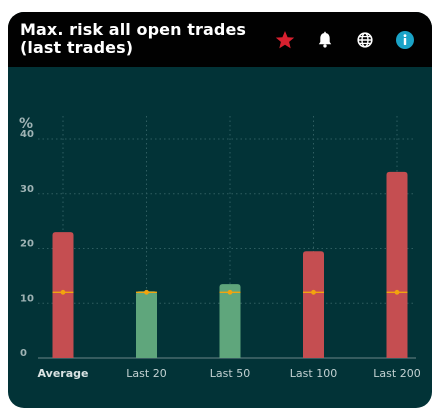 The width and height of the screenshot is (440, 420). What do you see at coordinates (405, 40) in the screenshot?
I see `info-icon` at bounding box center [405, 40].